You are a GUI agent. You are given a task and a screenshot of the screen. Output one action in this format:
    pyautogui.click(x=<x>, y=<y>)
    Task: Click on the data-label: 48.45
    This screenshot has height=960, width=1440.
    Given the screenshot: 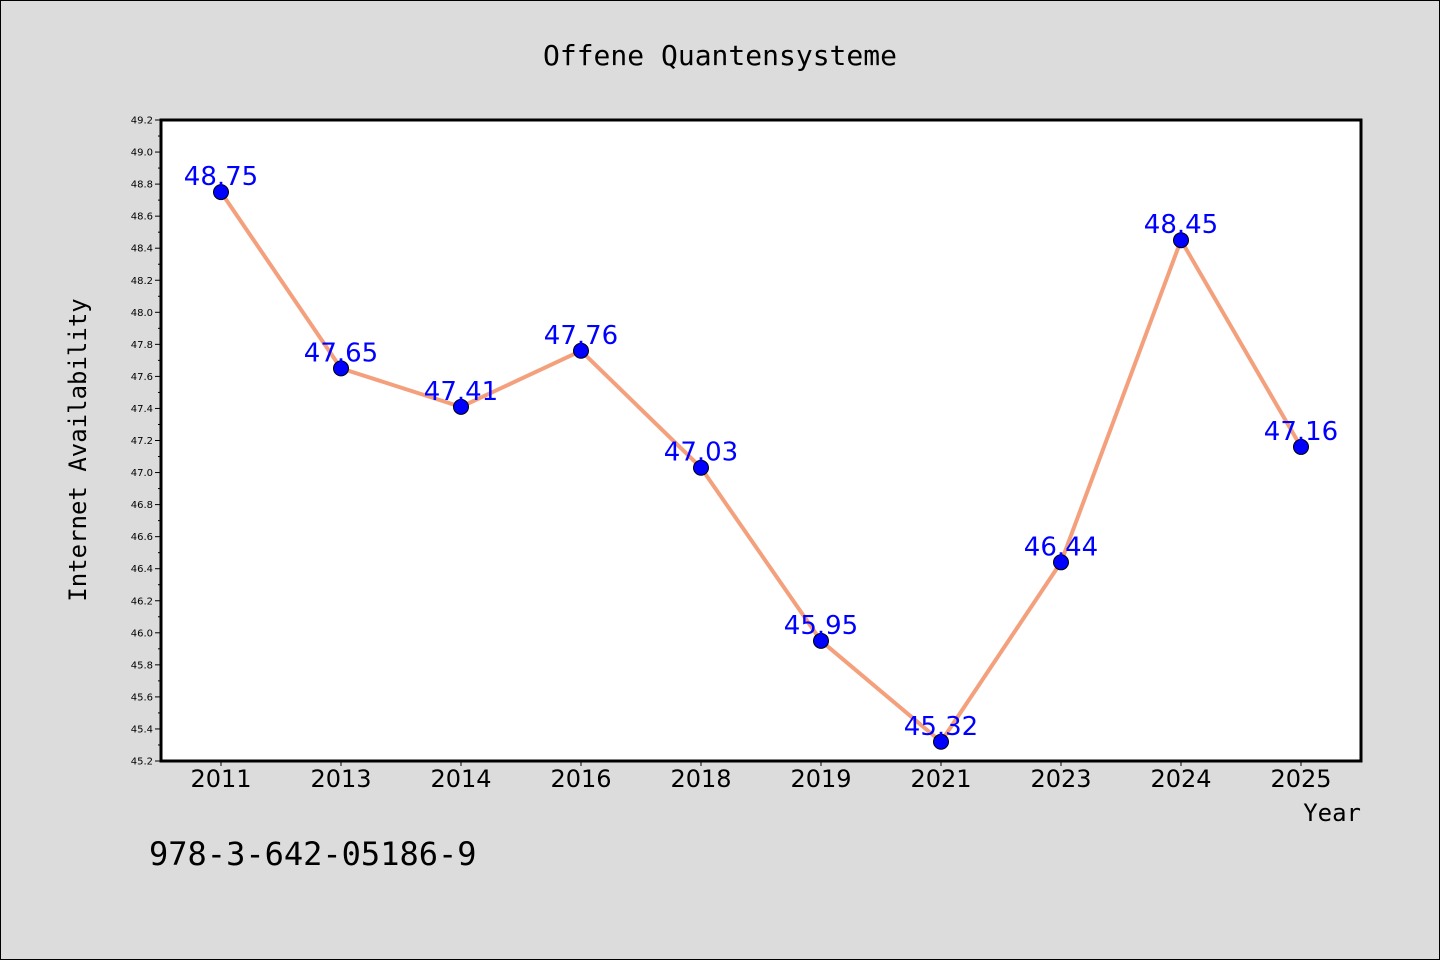 What is the action you would take?
    pyautogui.click(x=1181, y=225)
    